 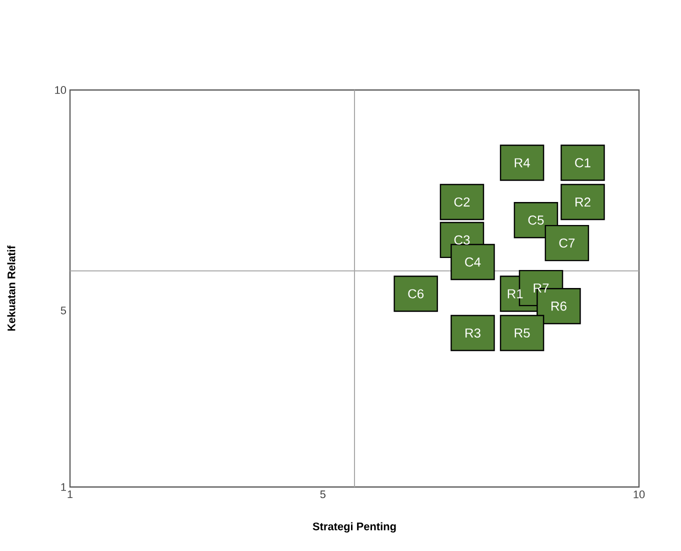 I want to click on annotation: R4, so click(x=522, y=163).